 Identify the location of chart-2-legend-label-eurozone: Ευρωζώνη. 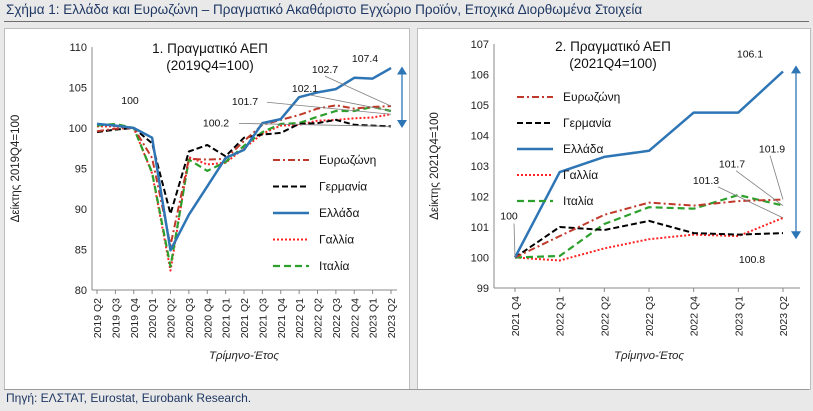
(591, 97).